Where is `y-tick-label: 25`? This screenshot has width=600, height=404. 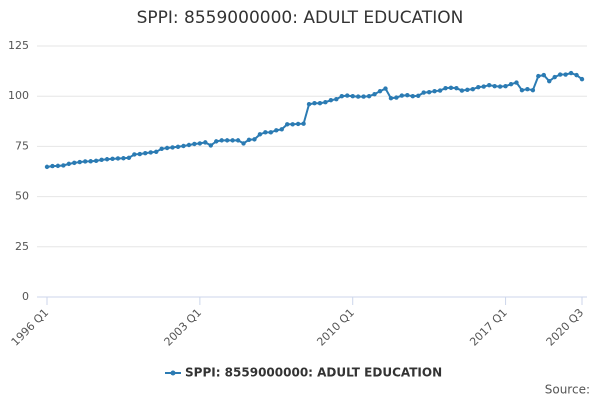
y-tick-label: 25 is located at coordinates (22, 246).